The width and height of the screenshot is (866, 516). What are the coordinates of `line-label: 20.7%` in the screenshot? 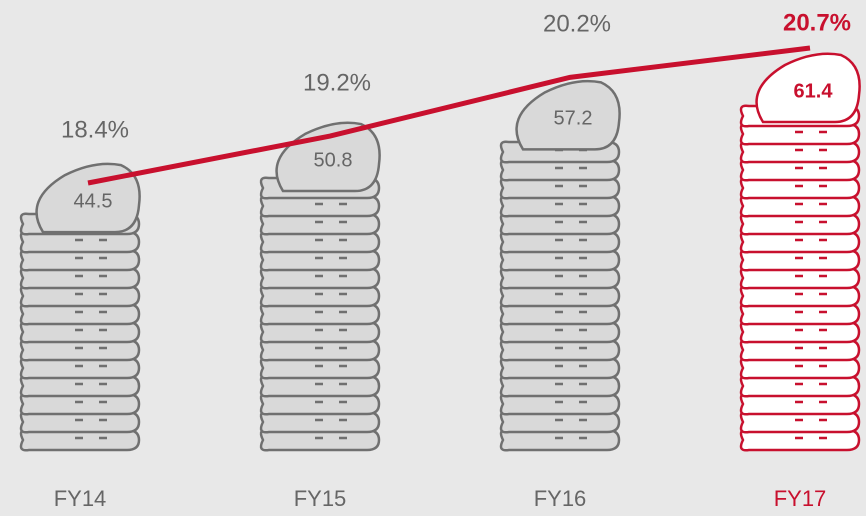 It's located at (817, 22).